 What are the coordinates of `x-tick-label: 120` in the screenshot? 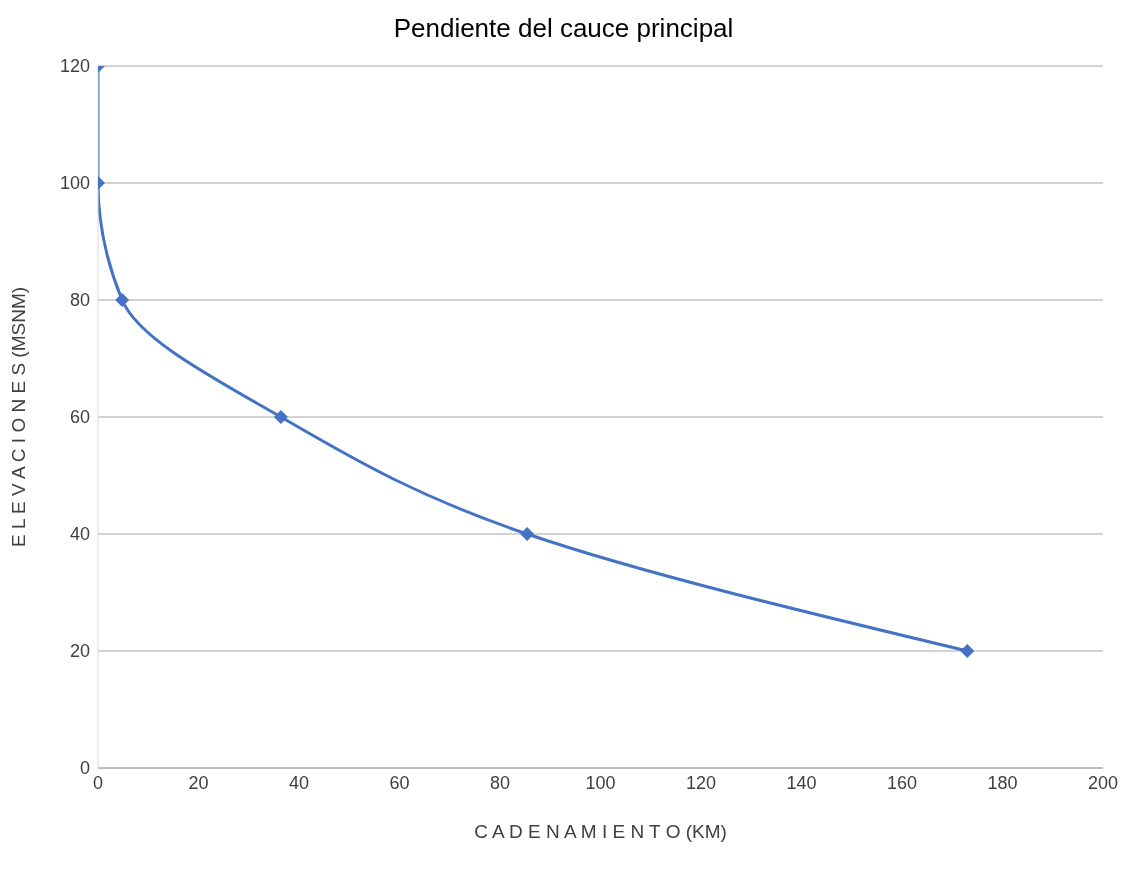 It's located at (701, 782).